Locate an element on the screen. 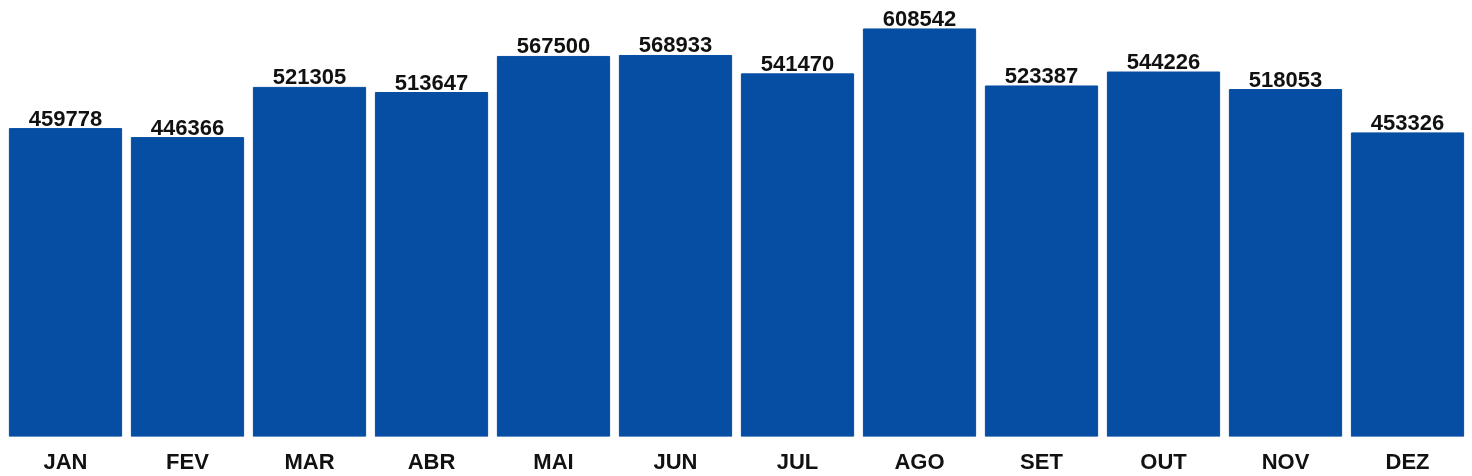 The image size is (1472, 476). data-label: 459778 is located at coordinates (65, 118).